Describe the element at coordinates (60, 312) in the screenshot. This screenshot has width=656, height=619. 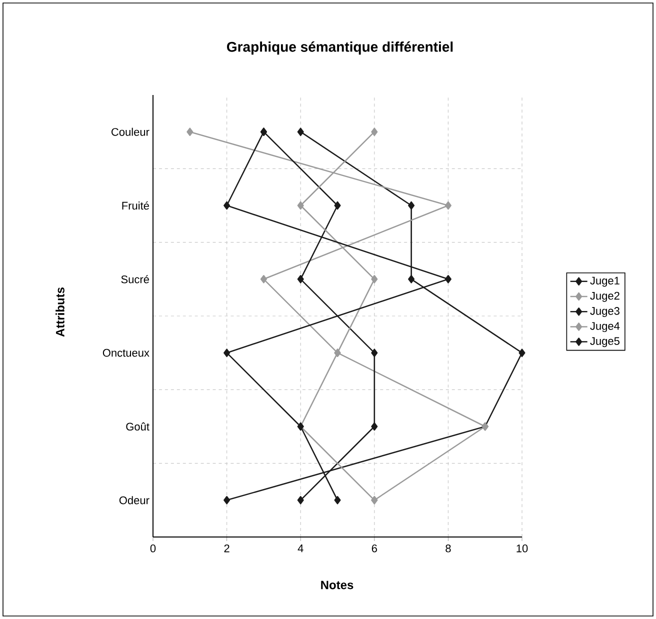
I see `y-axis-title: Attributs` at that location.